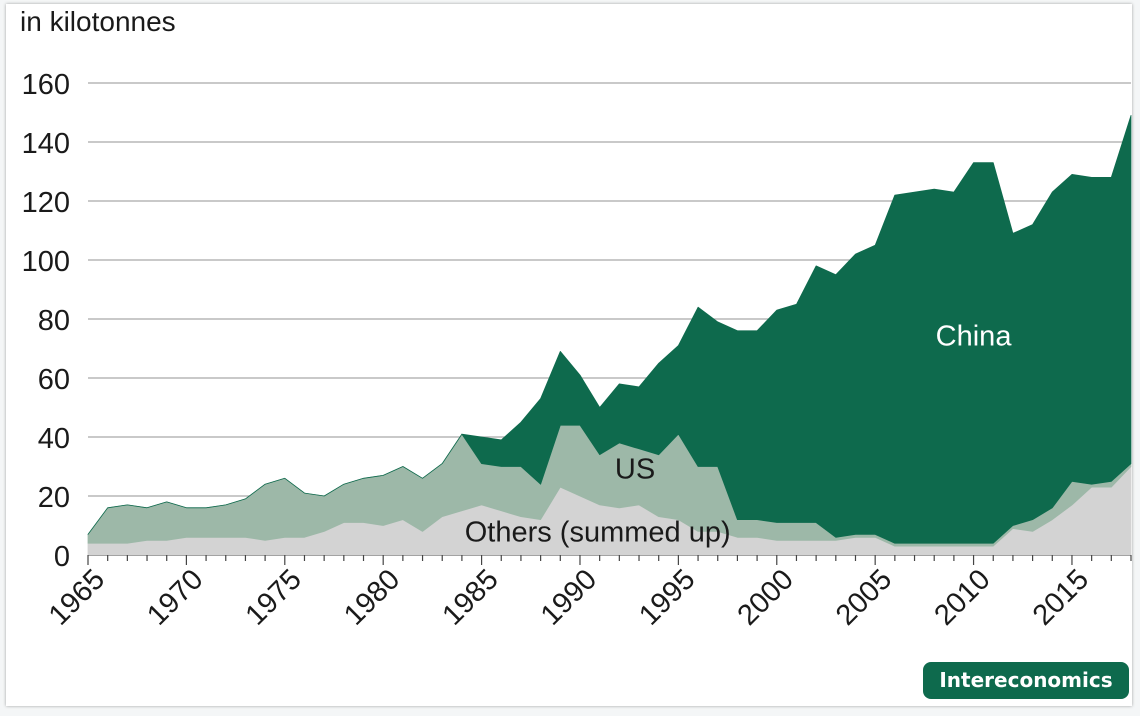 Image resolution: width=1140 pixels, height=716 pixels. What do you see at coordinates (470, 597) in the screenshot?
I see `x-tick-label: 1985` at bounding box center [470, 597].